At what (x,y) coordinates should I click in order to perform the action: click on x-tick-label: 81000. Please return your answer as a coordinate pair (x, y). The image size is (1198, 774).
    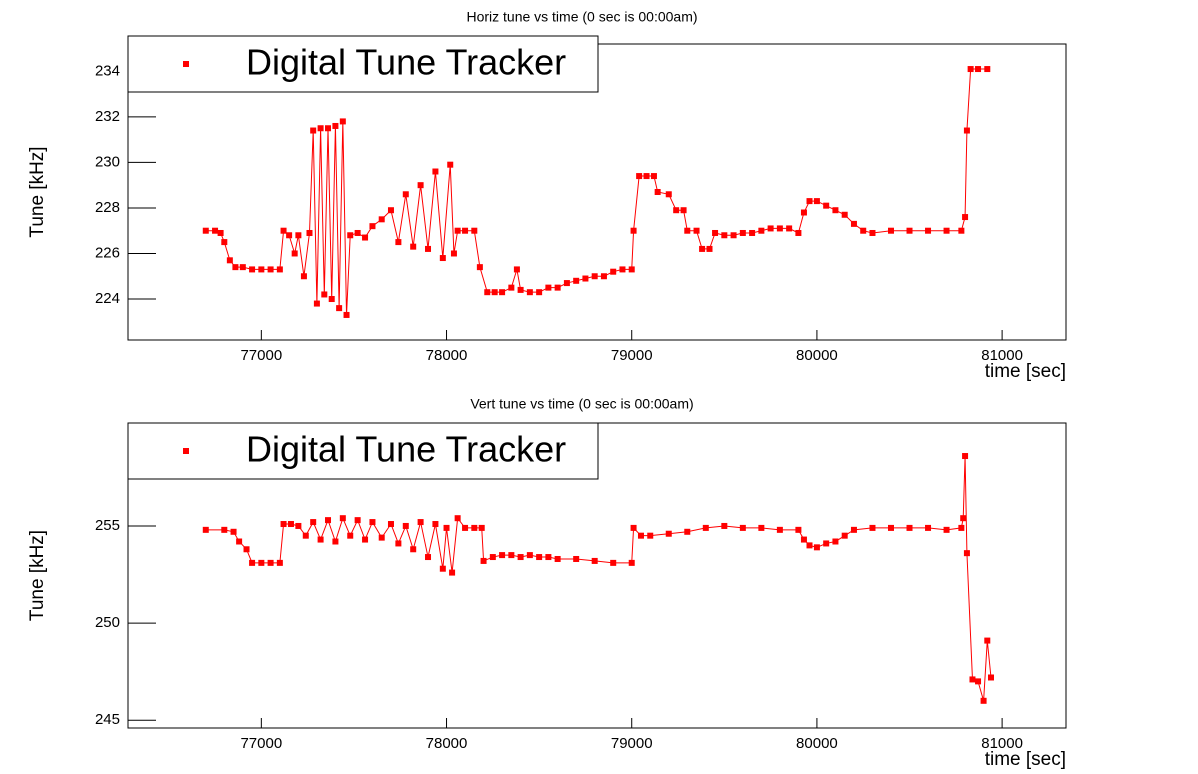
    Looking at the image, I should click on (1002, 355).